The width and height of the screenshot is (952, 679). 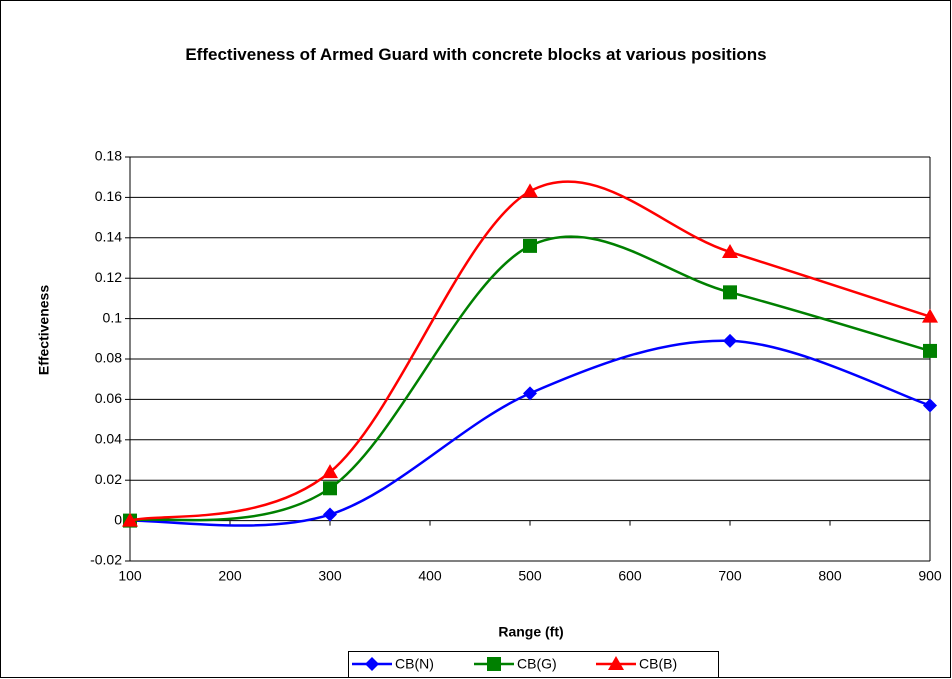 I want to click on y-tick-label: 0.1, so click(x=113, y=317).